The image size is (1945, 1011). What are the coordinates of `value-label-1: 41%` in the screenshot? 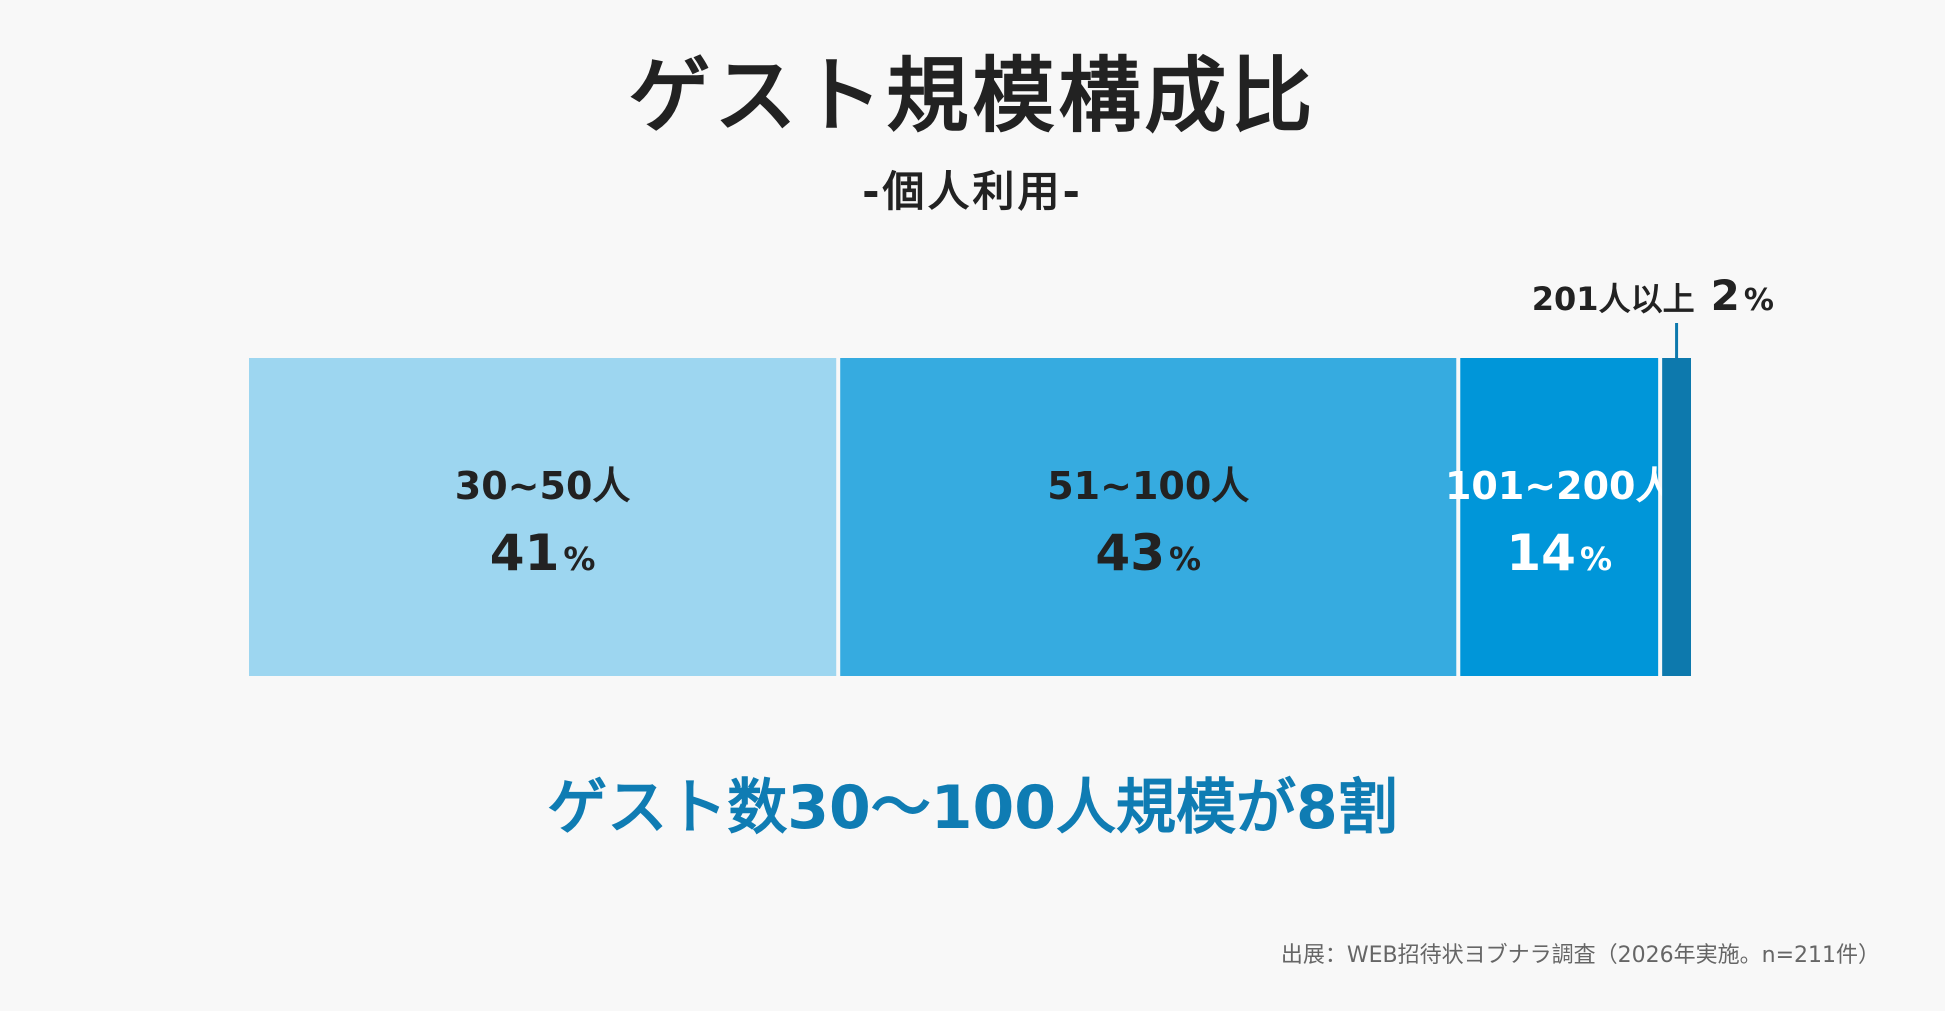 It's located at (543, 553).